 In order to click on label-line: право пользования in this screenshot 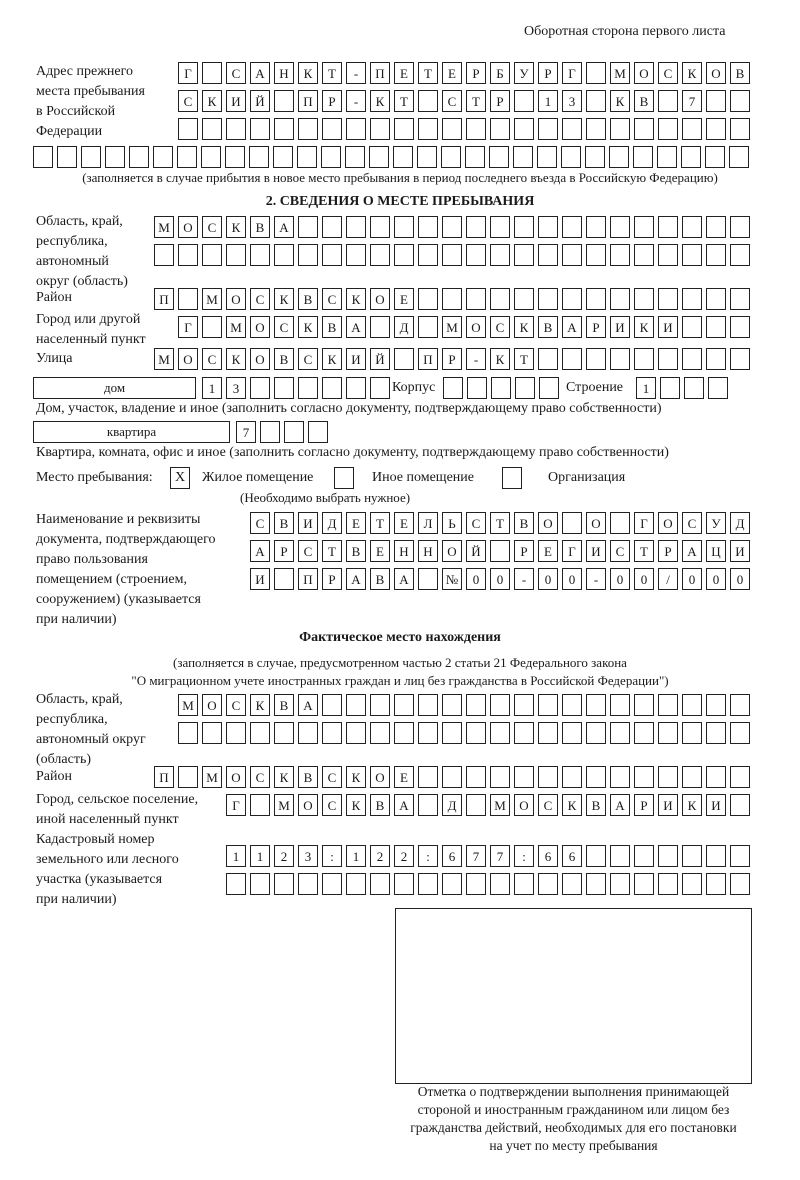, I will do `click(92, 559)`.